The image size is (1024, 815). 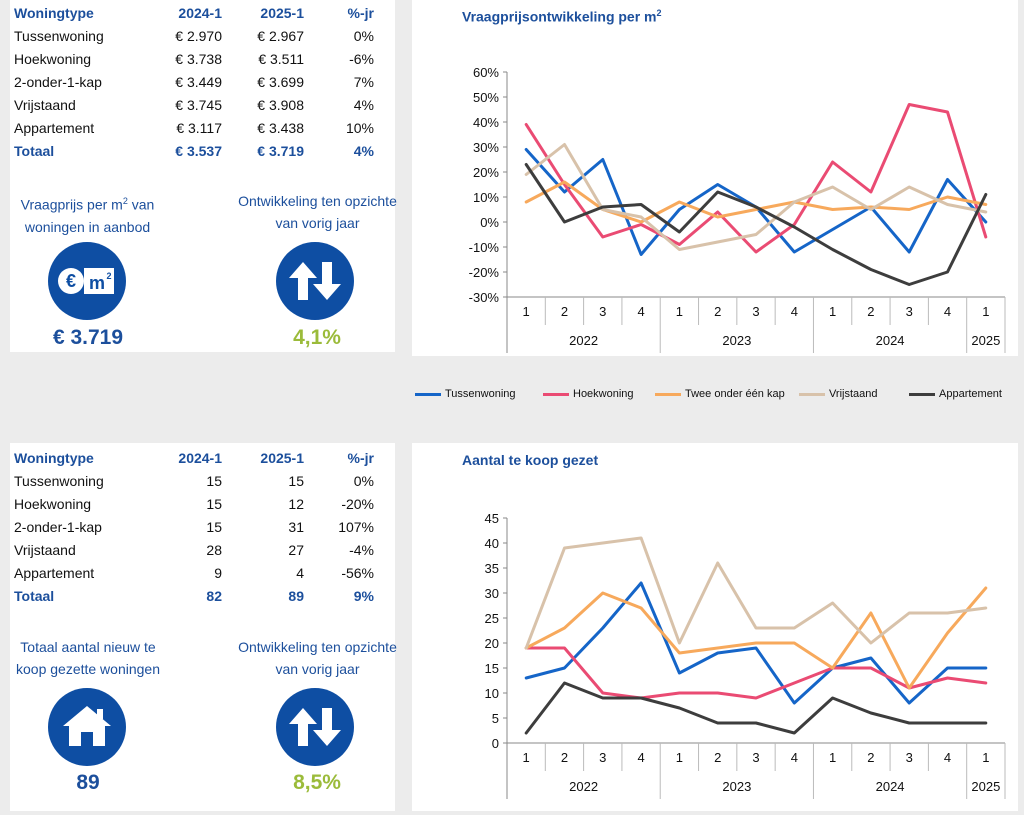 I want to click on table-cell: -20%, so click(x=357, y=504).